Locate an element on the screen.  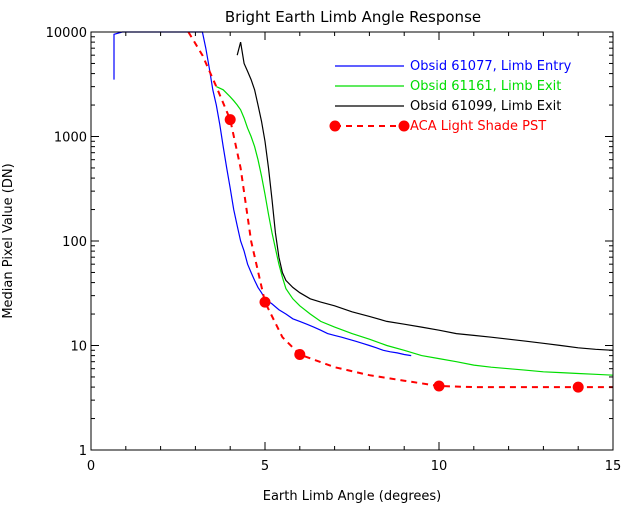
y-tick-label: 10000 is located at coordinates (66, 33).